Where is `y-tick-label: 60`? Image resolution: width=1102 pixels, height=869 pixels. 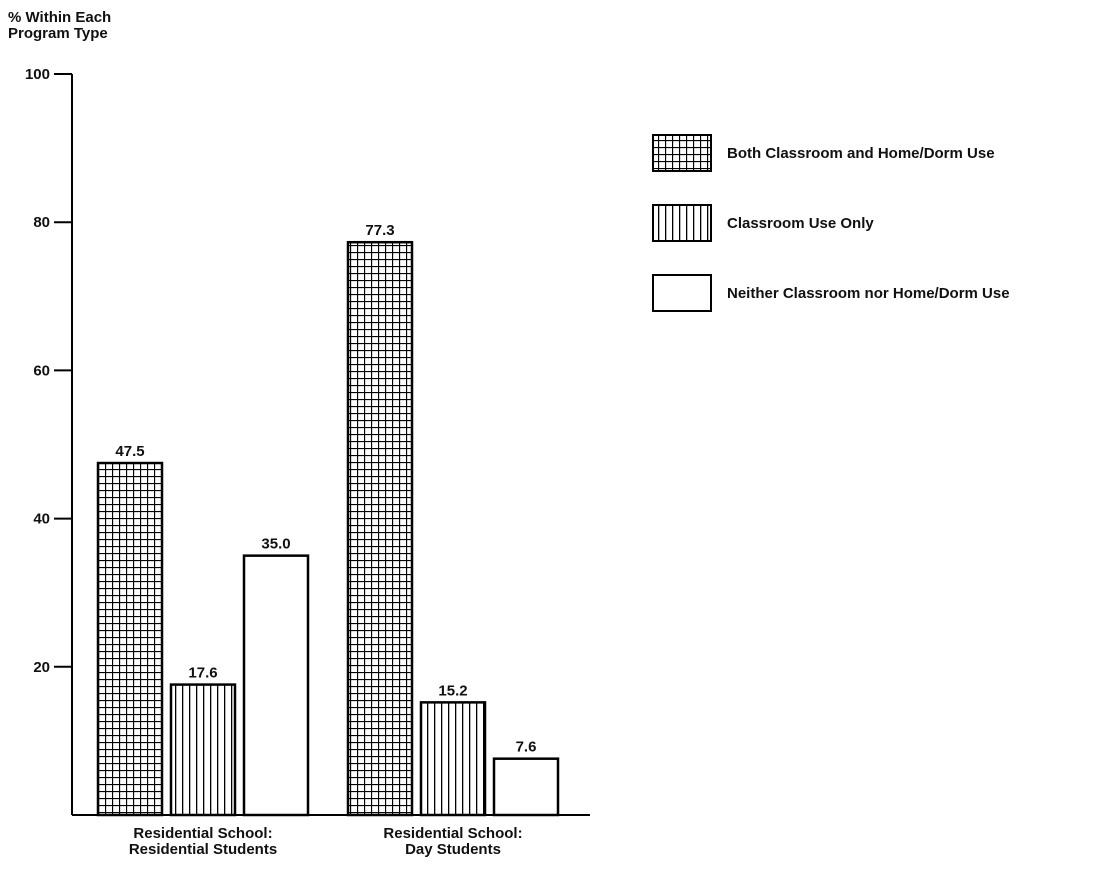 y-tick-label: 60 is located at coordinates (41, 370).